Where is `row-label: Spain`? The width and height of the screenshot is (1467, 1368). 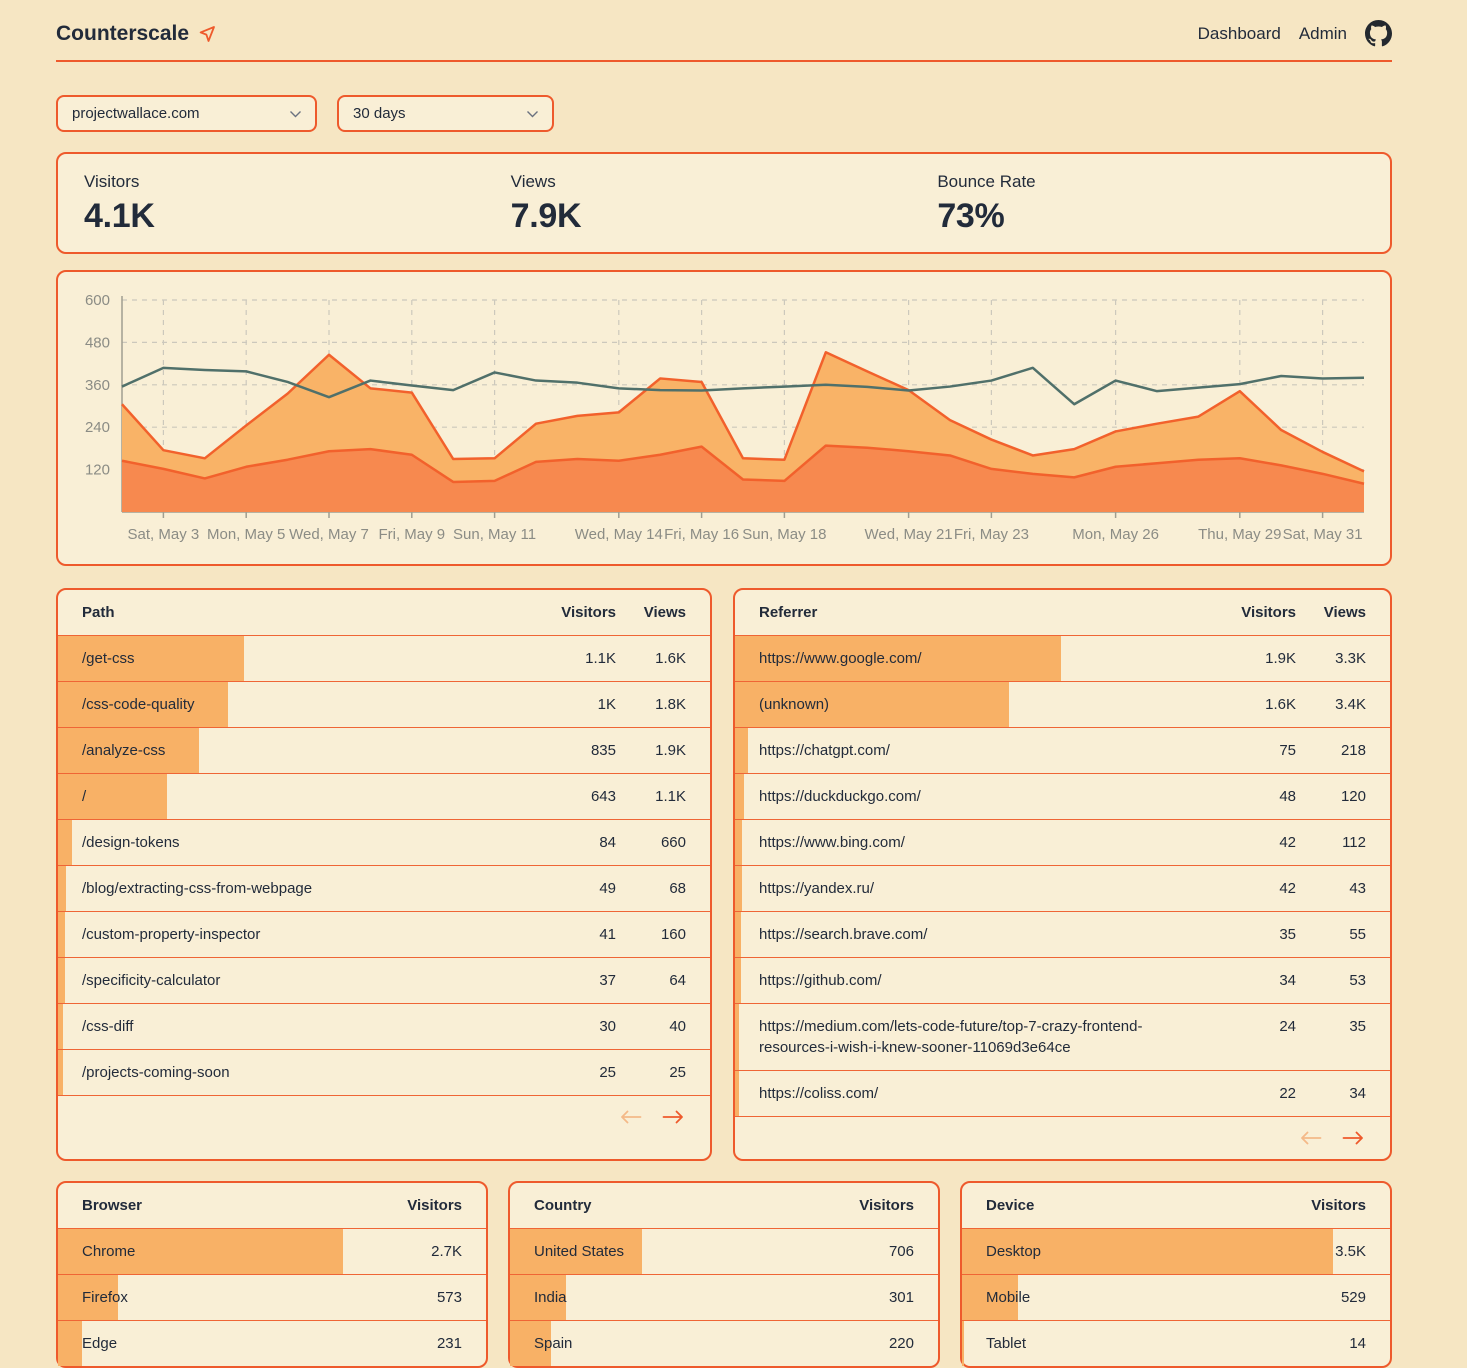 row-label: Spain is located at coordinates (553, 1343).